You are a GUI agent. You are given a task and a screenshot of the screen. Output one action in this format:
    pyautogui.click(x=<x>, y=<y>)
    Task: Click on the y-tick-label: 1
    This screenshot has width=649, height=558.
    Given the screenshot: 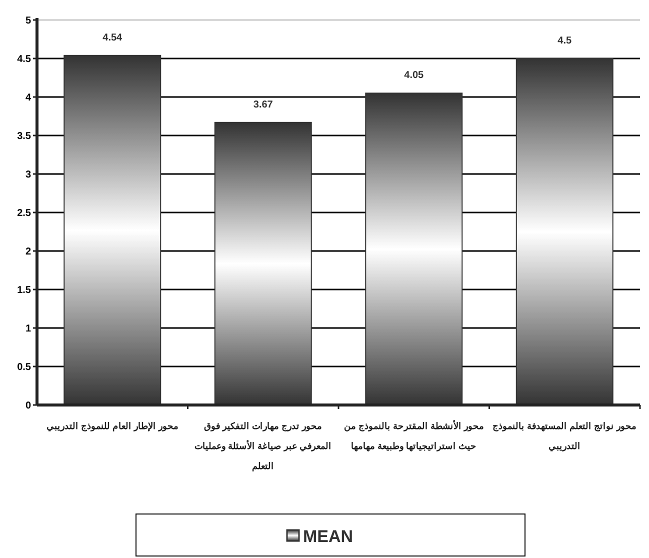 What is the action you would take?
    pyautogui.click(x=28, y=329)
    